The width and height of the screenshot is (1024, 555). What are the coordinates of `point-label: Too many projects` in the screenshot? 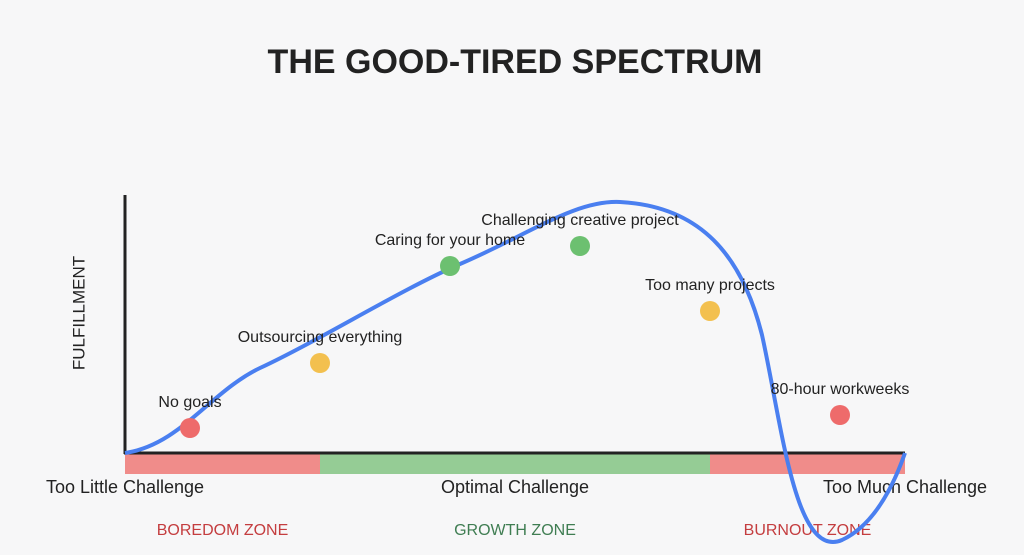 It's located at (710, 285).